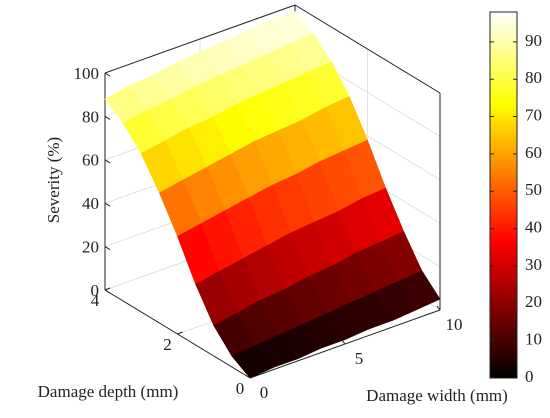 This screenshot has height=418, width=550. What do you see at coordinates (533, 40) in the screenshot?
I see `colorbar-tick-label: 90` at bounding box center [533, 40].